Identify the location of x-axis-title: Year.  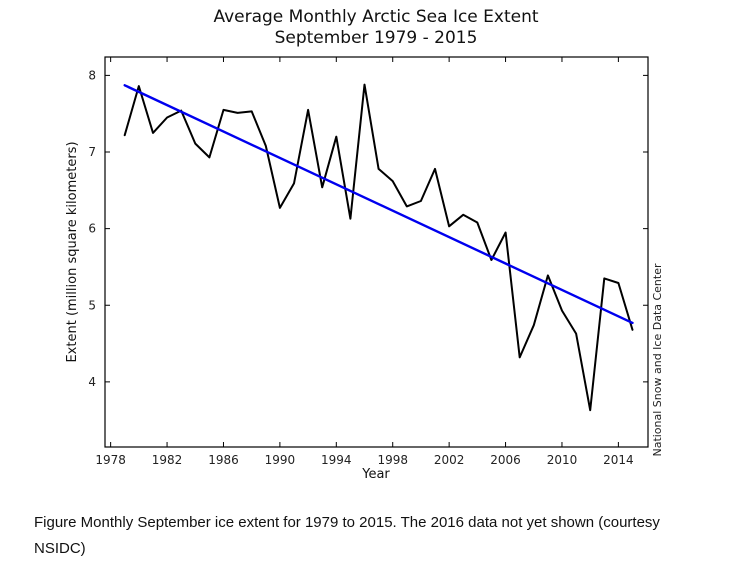
(375, 474).